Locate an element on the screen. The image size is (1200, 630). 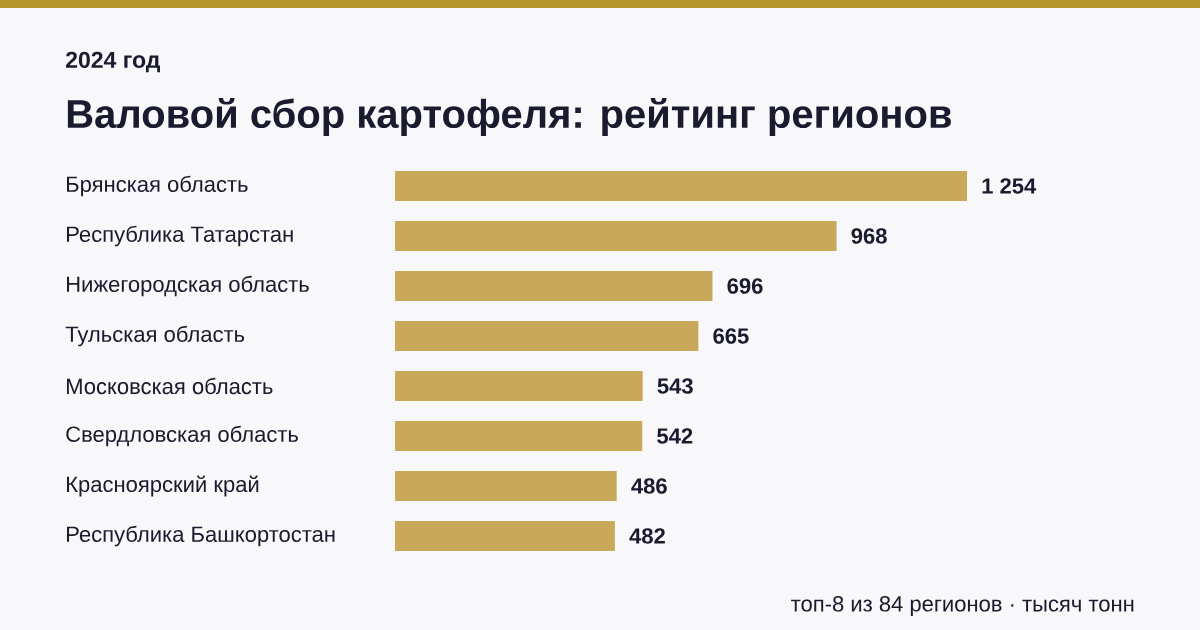
data-label: 665 is located at coordinates (731, 336).